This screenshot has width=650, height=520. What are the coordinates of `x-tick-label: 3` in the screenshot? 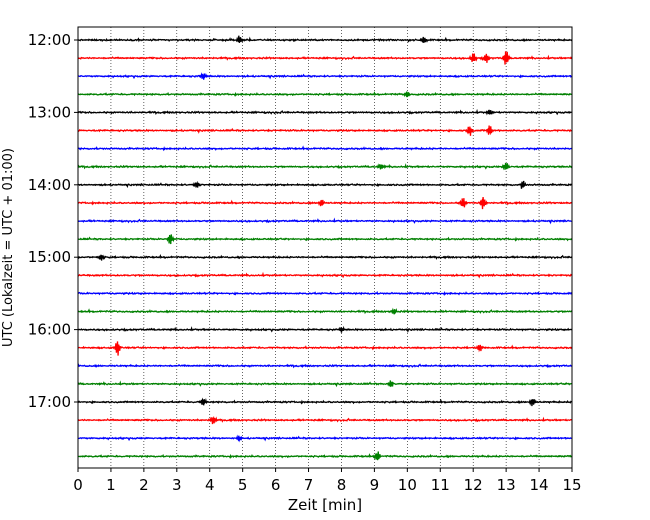 It's located at (177, 485).